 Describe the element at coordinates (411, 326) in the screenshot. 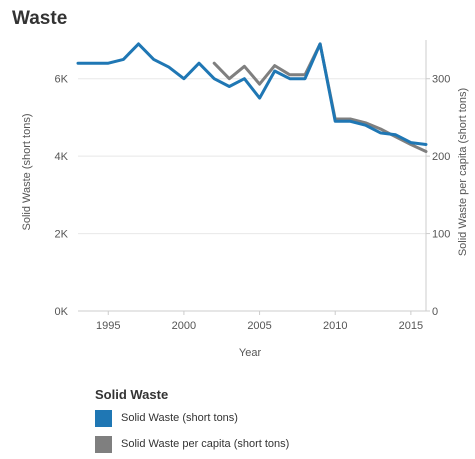

I see `x-tick-label: 2015` at that location.